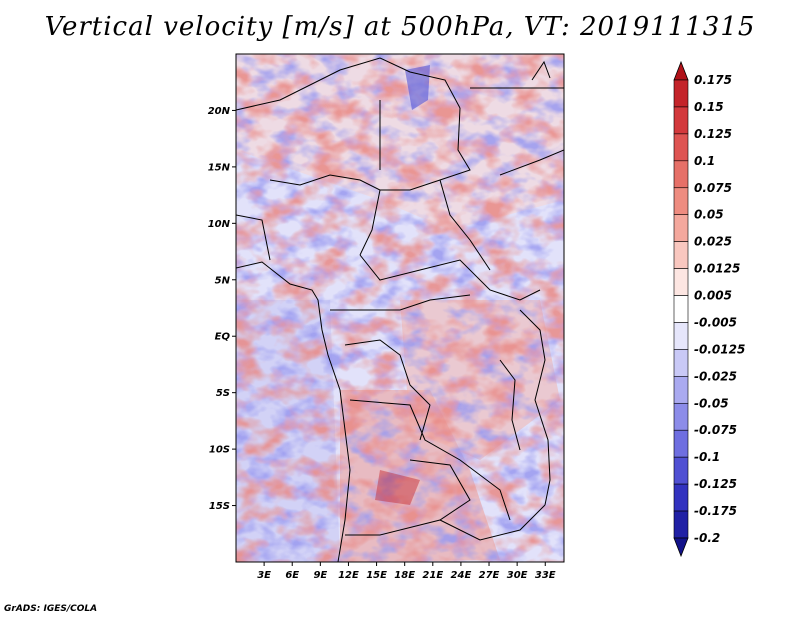  I want to click on lon-tick-label: 9E, so click(320, 575).